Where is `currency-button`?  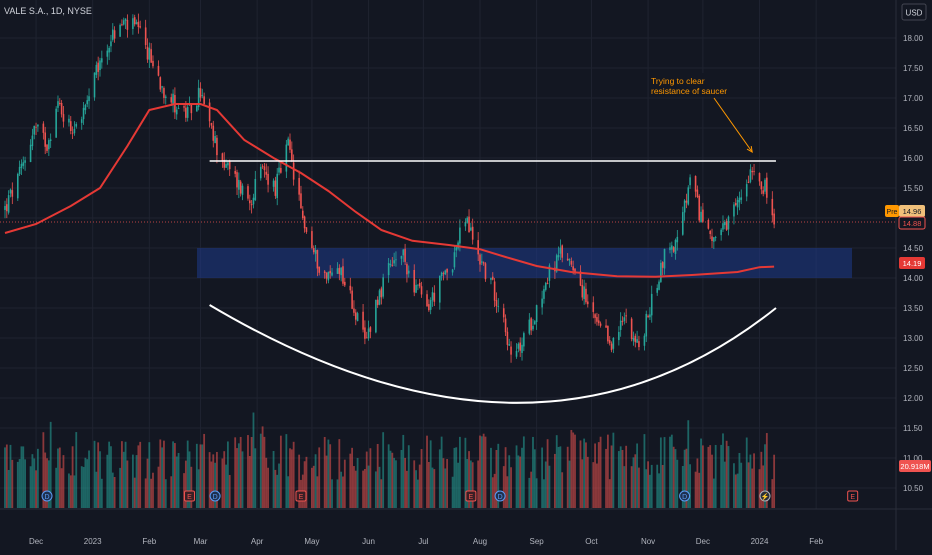 currency-button is located at coordinates (914, 12).